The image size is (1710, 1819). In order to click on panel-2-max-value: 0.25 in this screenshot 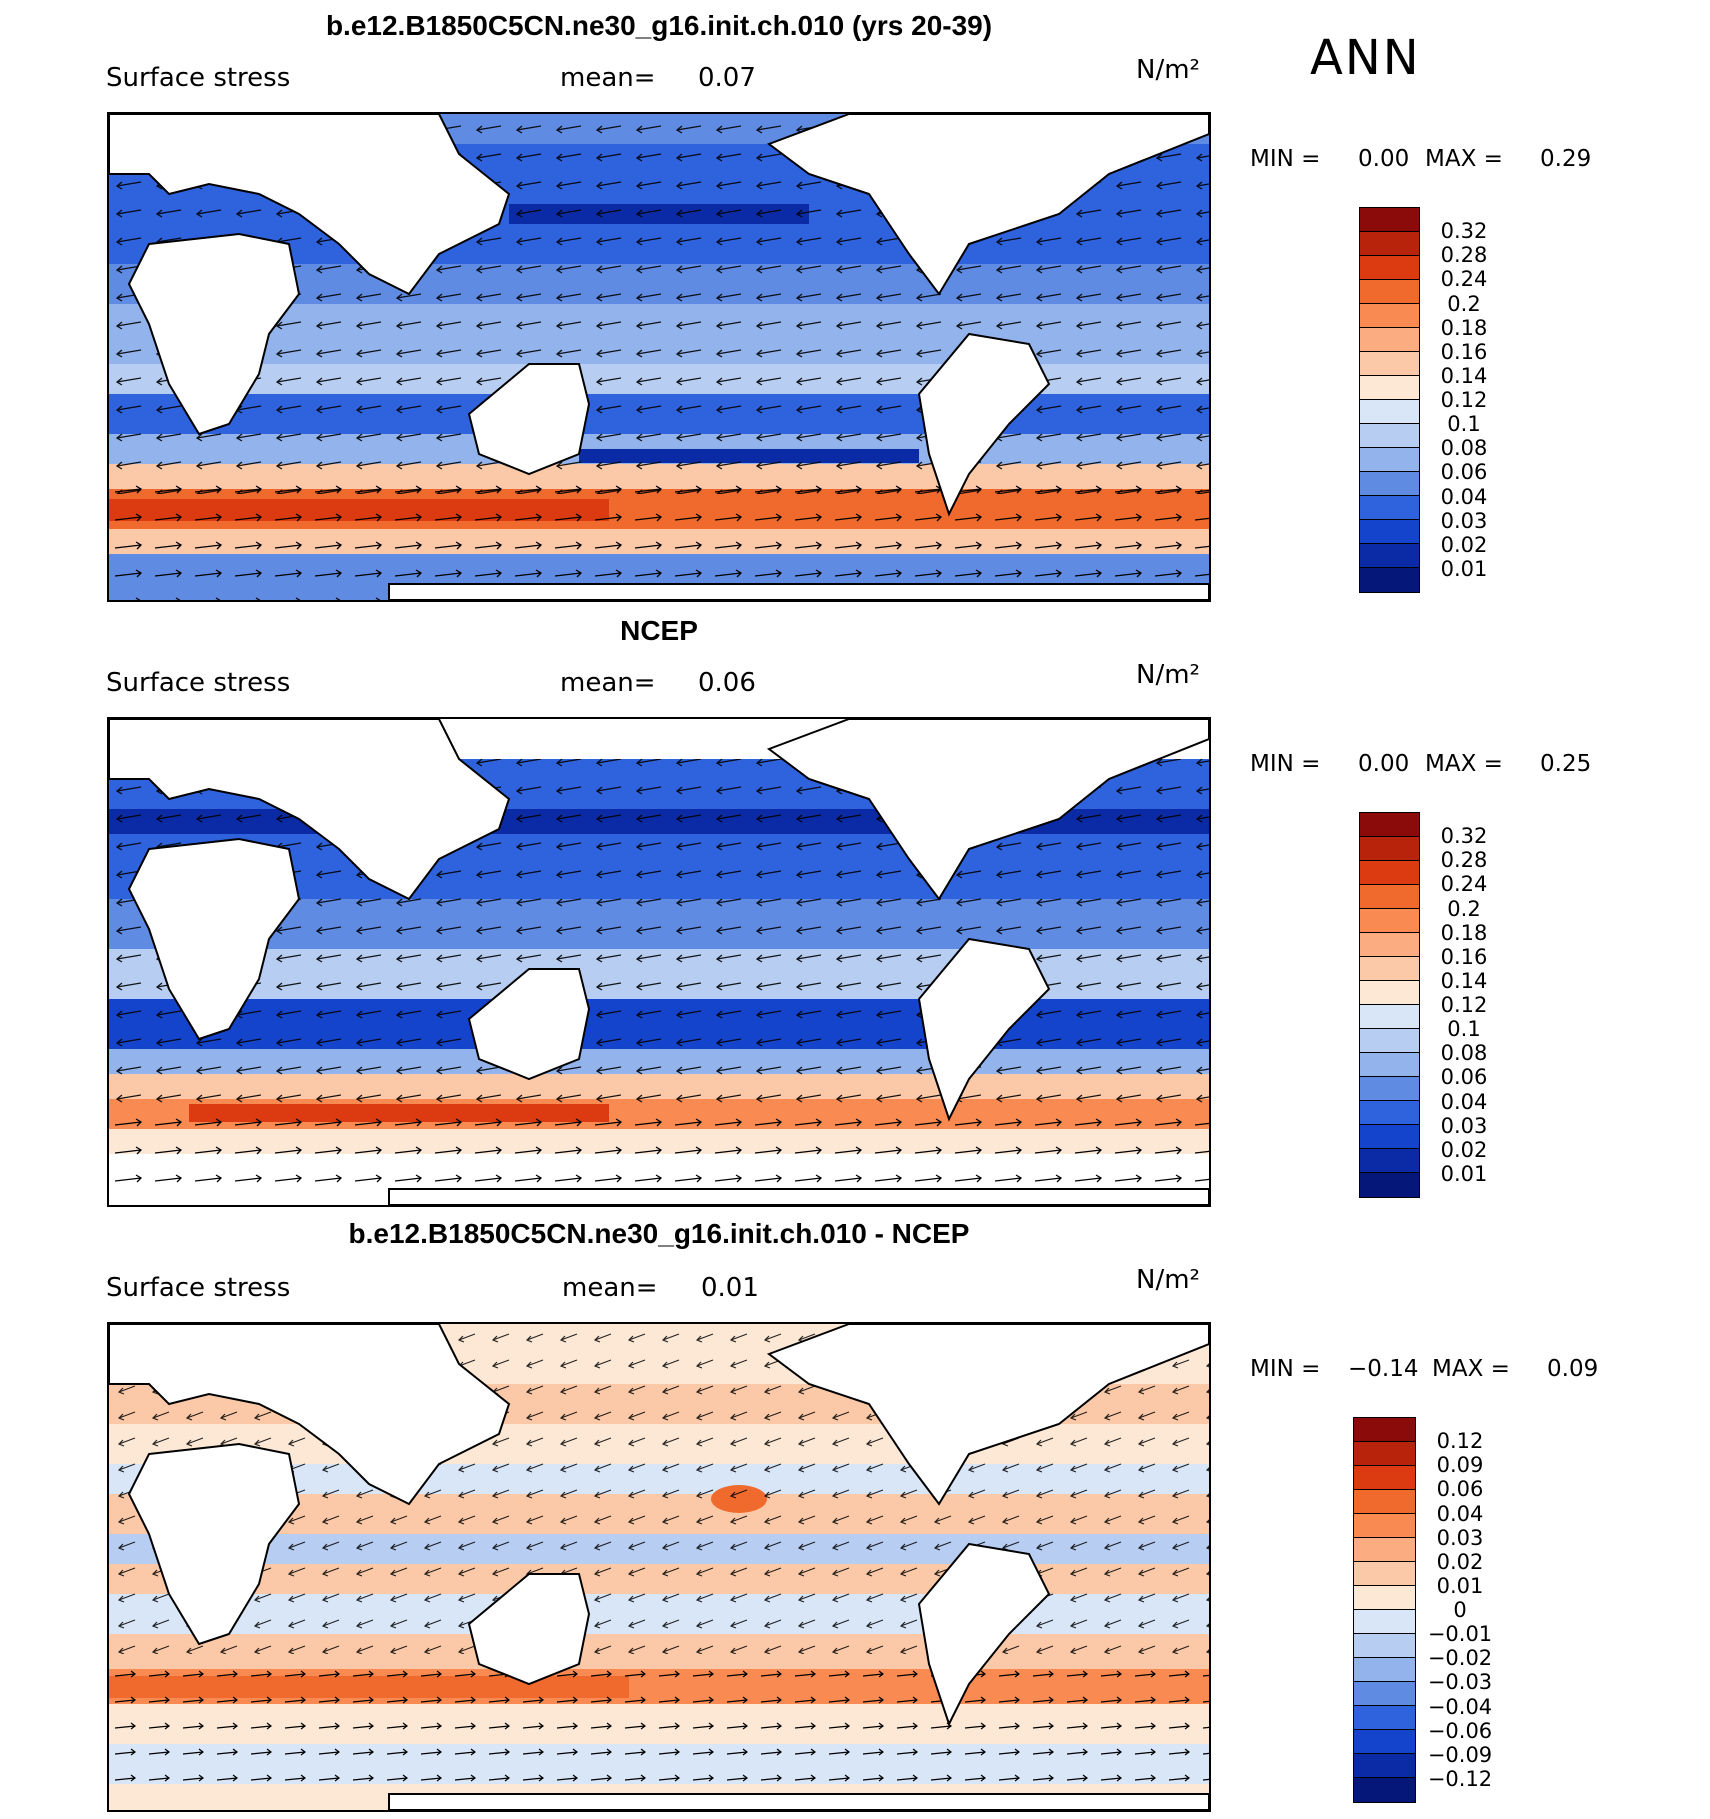, I will do `click(1566, 764)`.